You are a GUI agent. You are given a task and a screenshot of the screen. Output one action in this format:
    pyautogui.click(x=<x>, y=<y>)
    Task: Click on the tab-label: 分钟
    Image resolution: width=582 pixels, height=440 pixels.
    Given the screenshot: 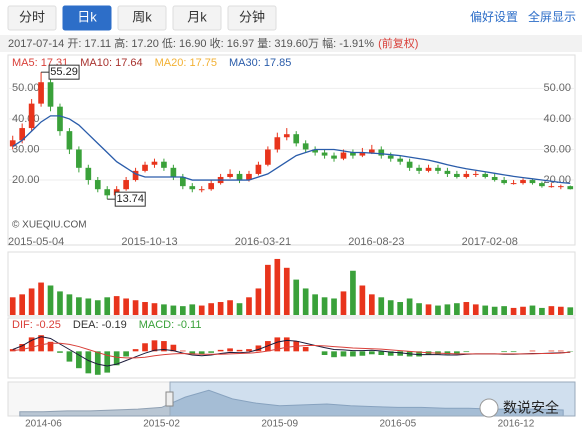 What is the action you would take?
    pyautogui.click(x=252, y=16)
    